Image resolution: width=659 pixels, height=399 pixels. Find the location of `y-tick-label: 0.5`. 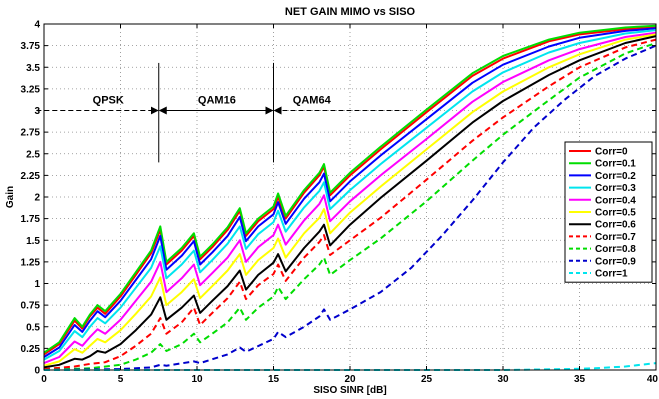

y-tick-label: 0.5 is located at coordinates (33, 327).